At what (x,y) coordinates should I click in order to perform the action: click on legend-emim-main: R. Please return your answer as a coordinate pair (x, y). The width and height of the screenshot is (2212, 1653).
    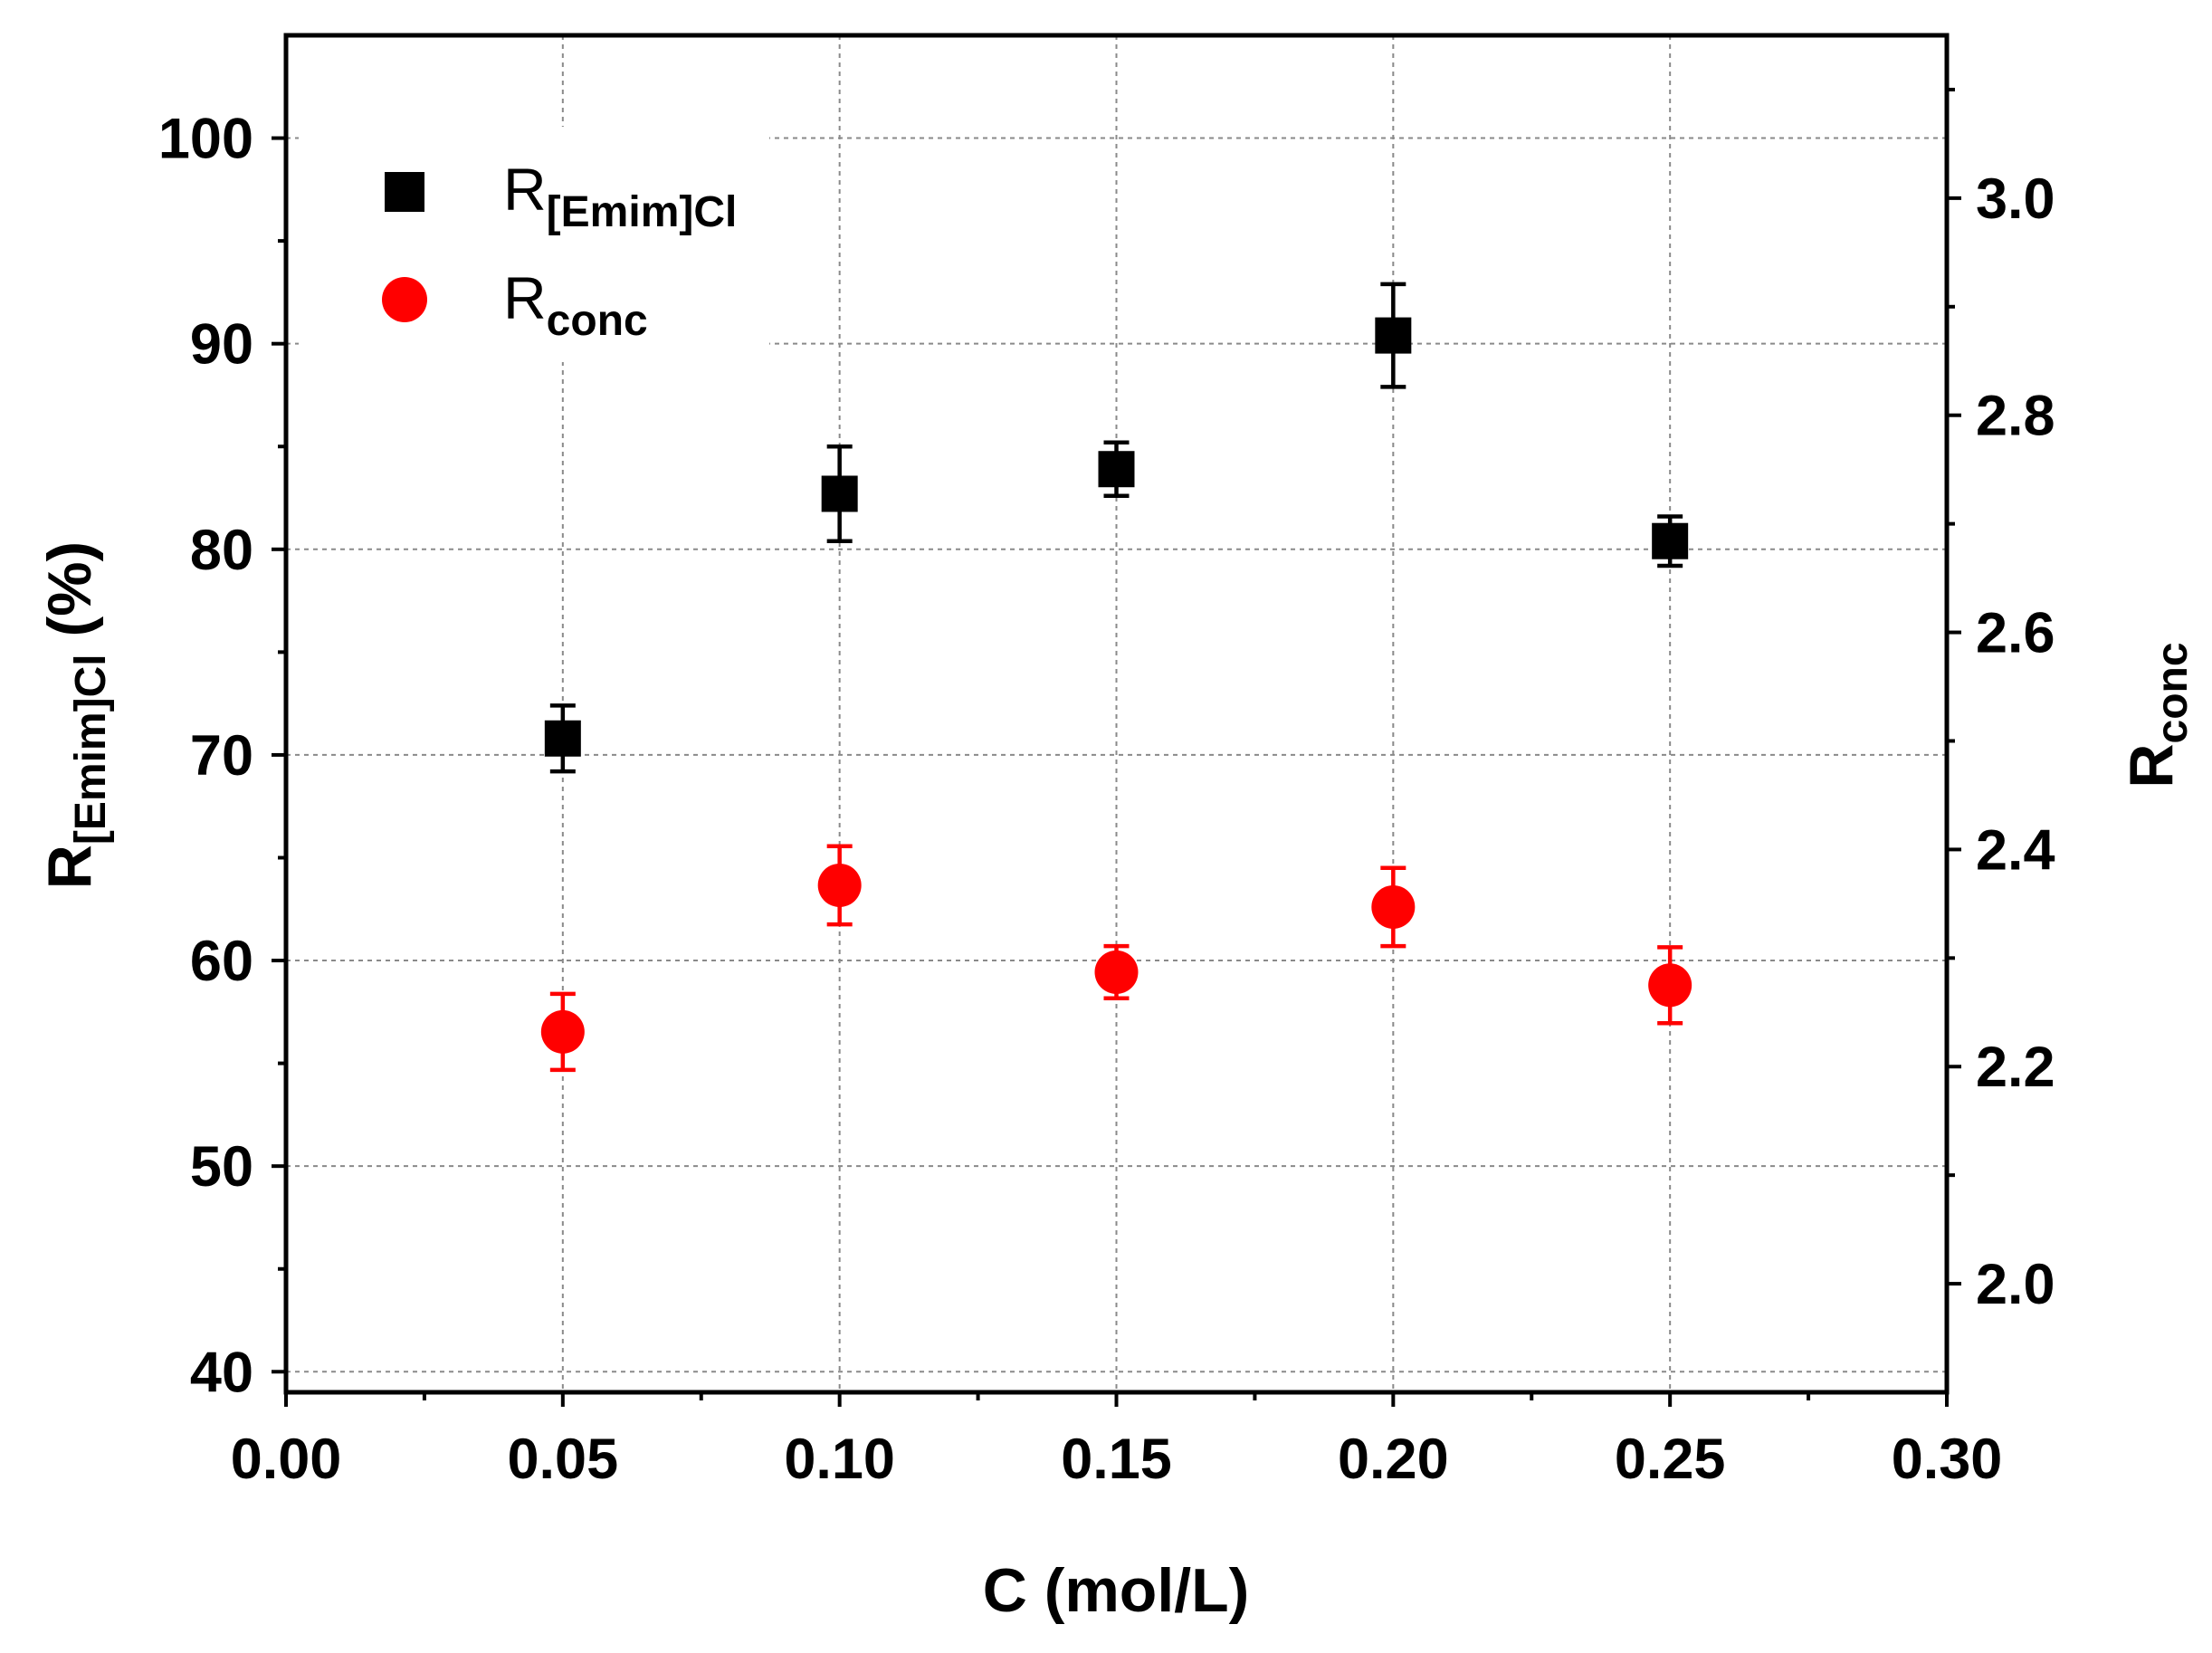
    Looking at the image, I should click on (525, 189).